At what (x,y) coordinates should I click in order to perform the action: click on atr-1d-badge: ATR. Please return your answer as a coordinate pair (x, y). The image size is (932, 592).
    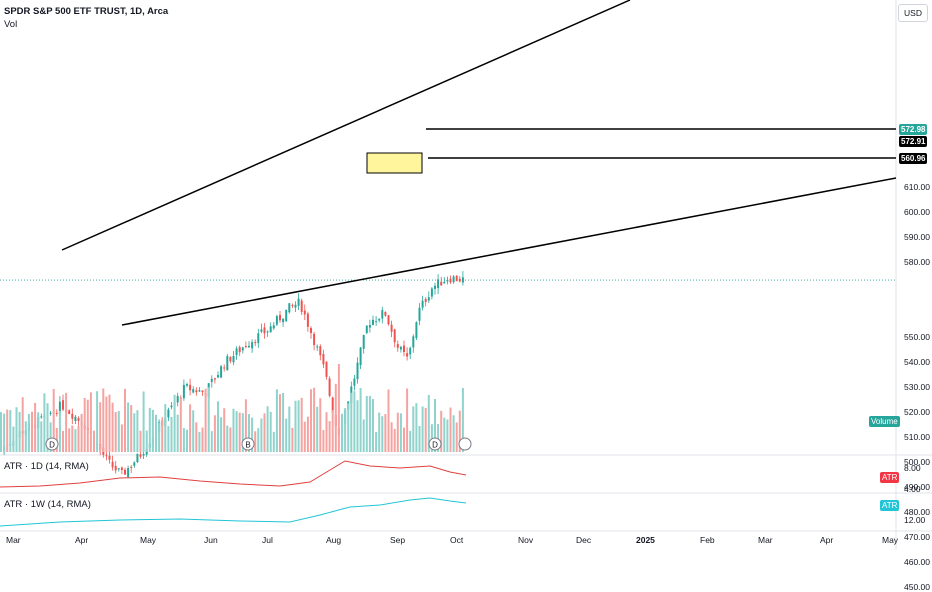
    Looking at the image, I should click on (890, 477).